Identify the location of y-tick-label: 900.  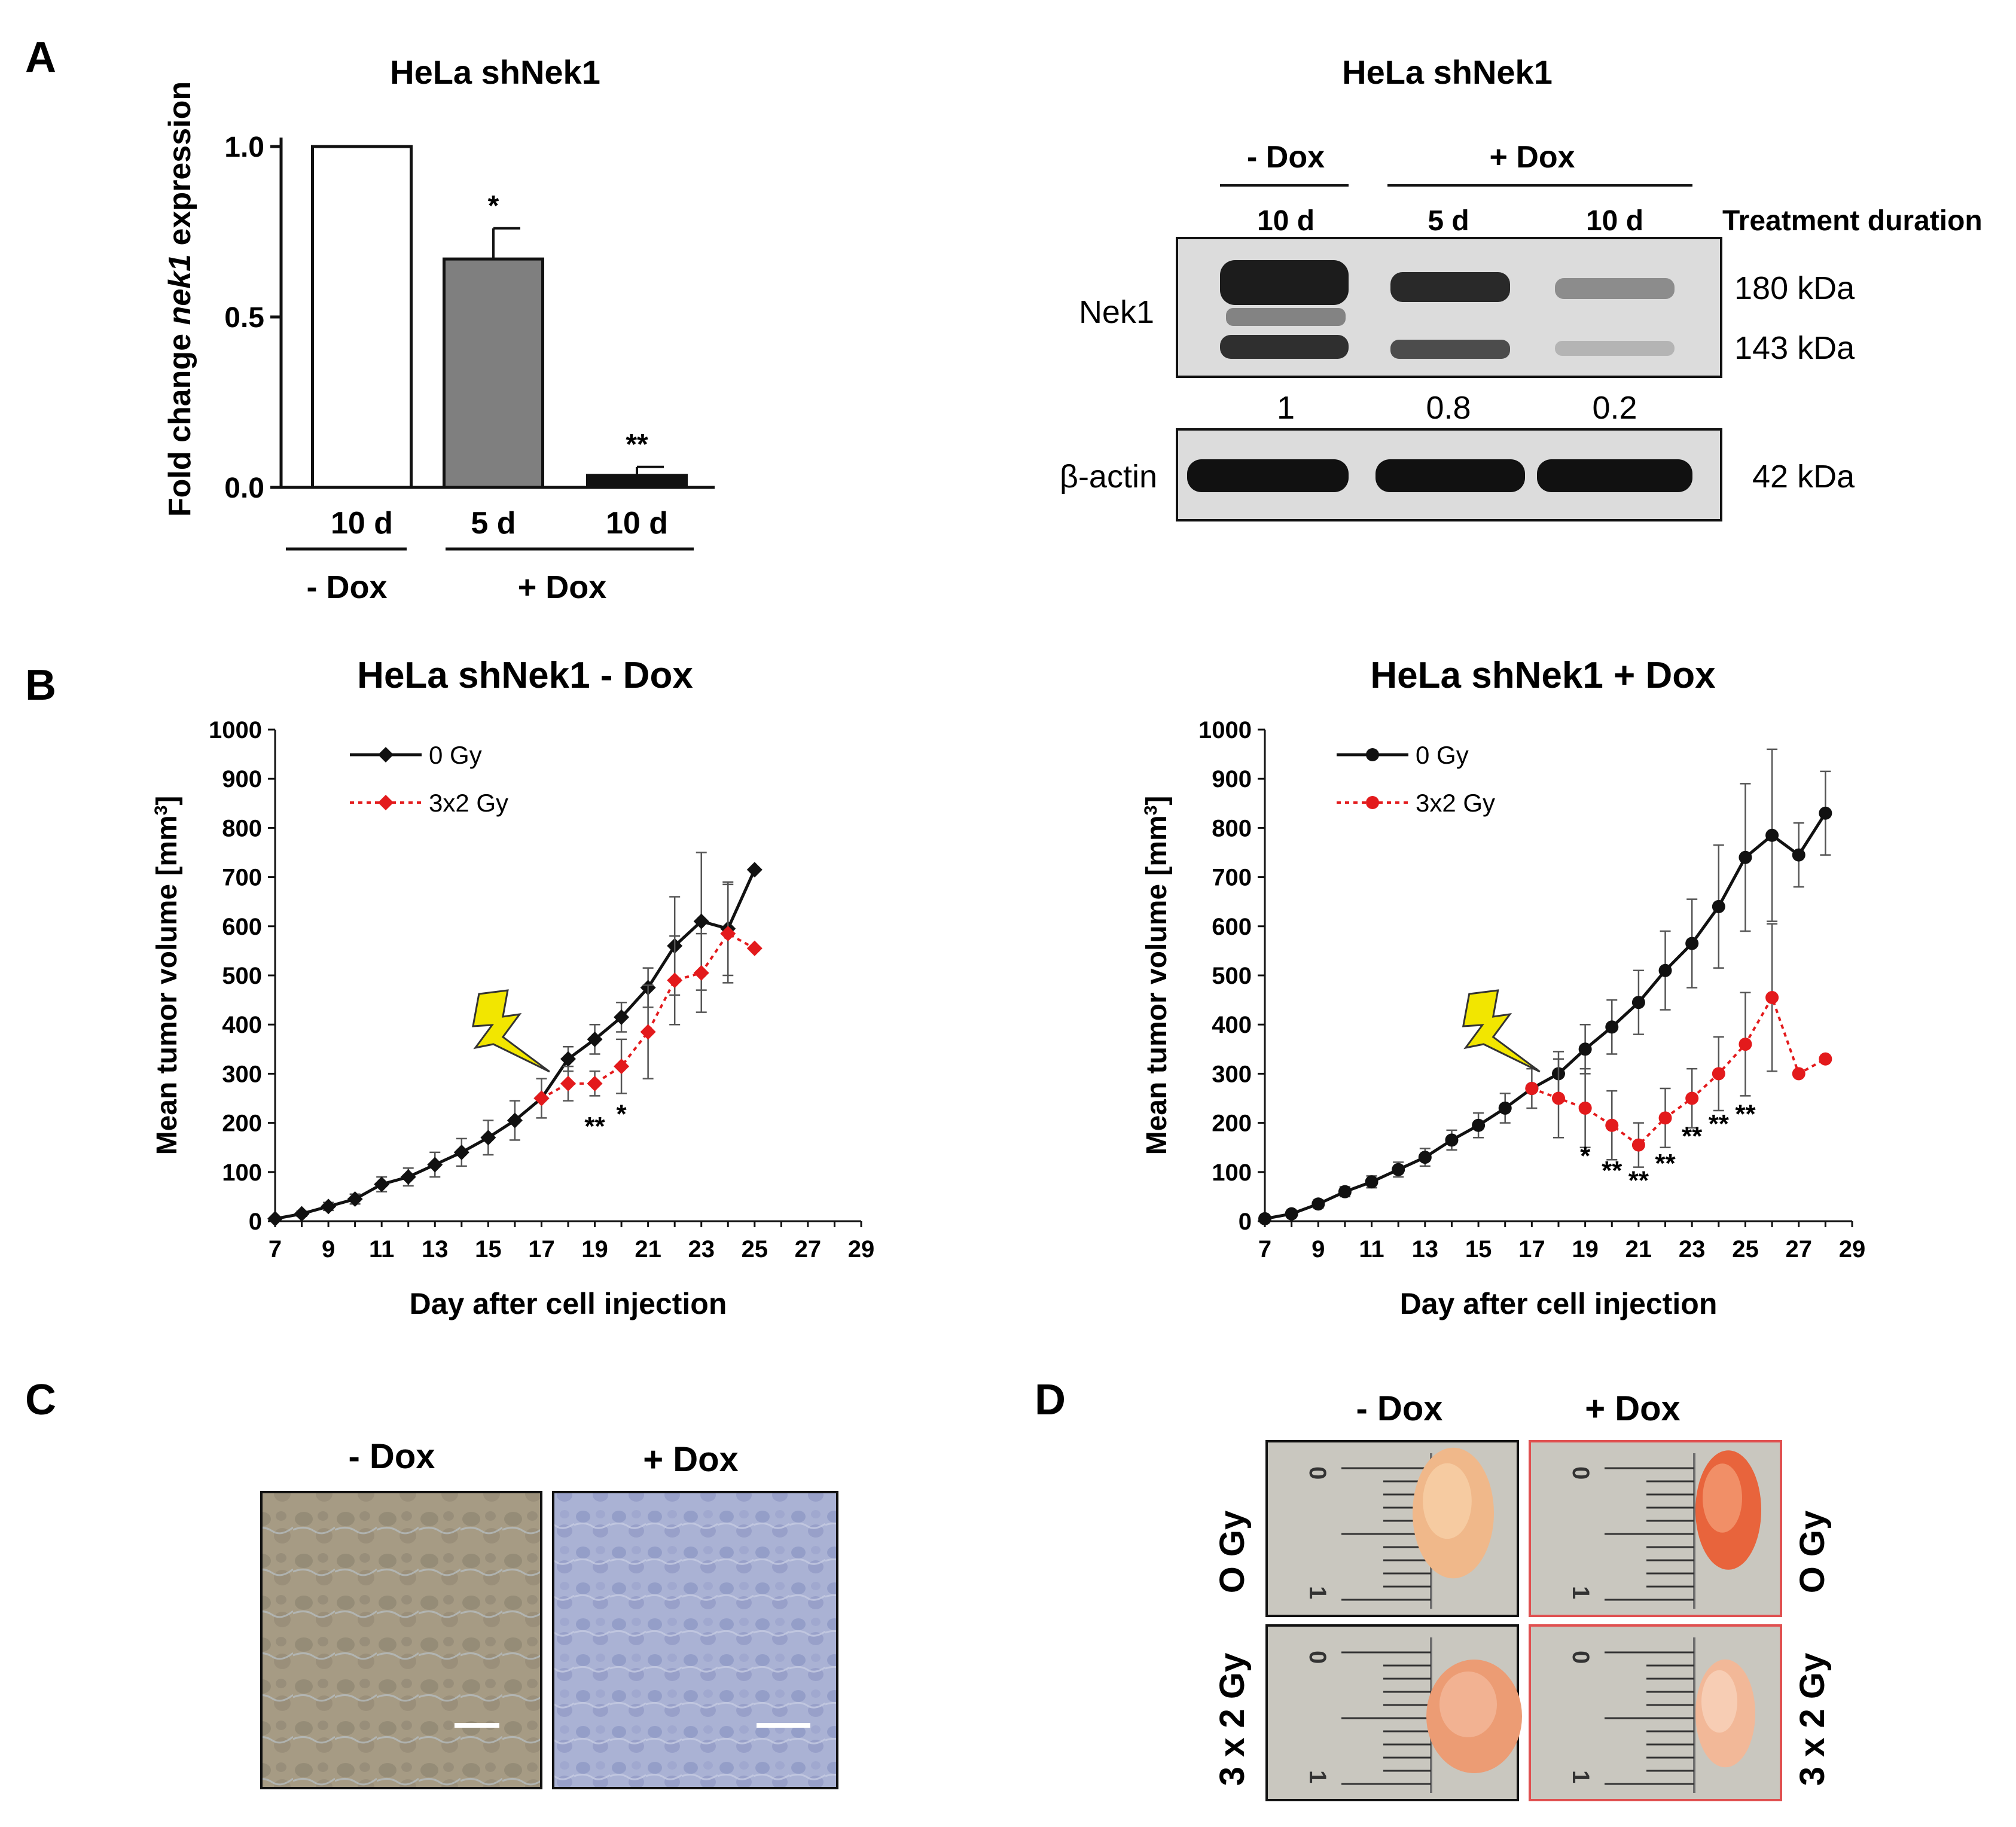
(242, 779).